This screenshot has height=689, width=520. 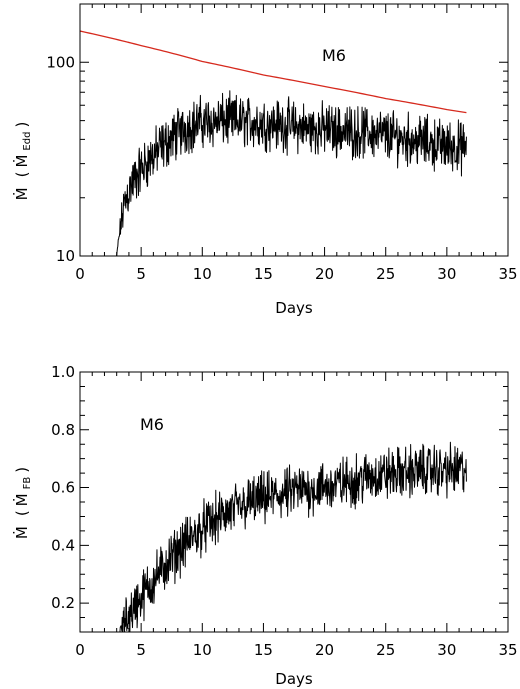 I want to click on top-y-tick-label: 100, so click(x=60, y=62).